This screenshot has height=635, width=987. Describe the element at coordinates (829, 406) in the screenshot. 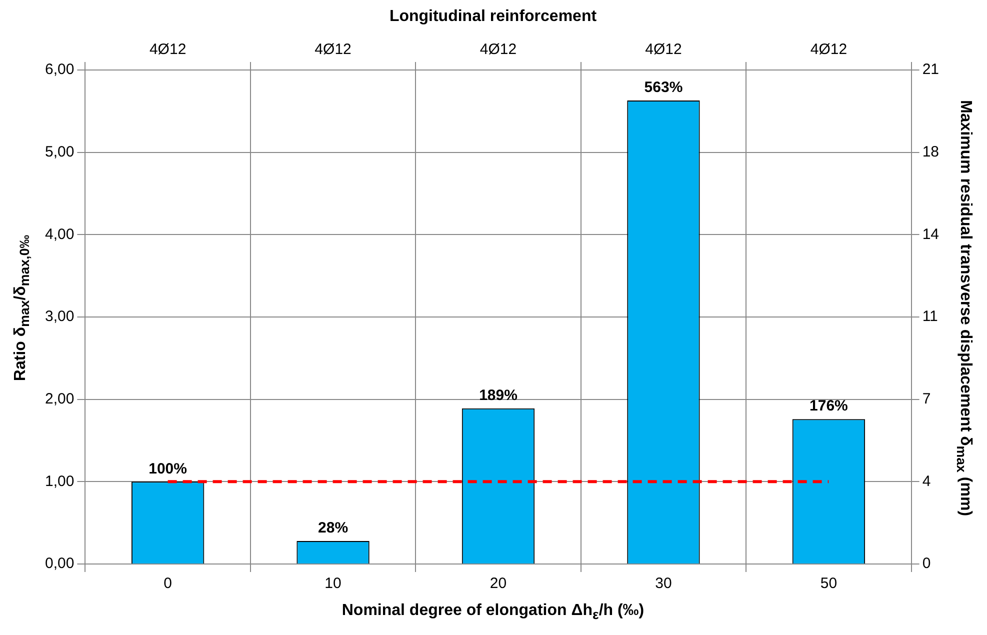

I see `data-label: 176%` at that location.